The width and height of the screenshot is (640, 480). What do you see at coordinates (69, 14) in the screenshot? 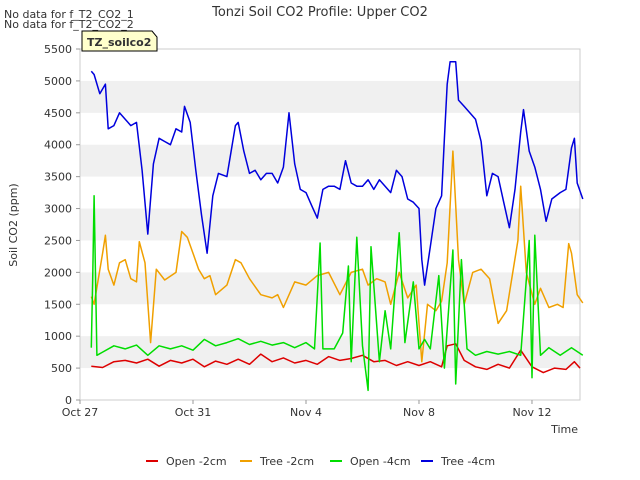
I see `no-data-note-1: No data for f_T2_CO2_1` at bounding box center [69, 14].